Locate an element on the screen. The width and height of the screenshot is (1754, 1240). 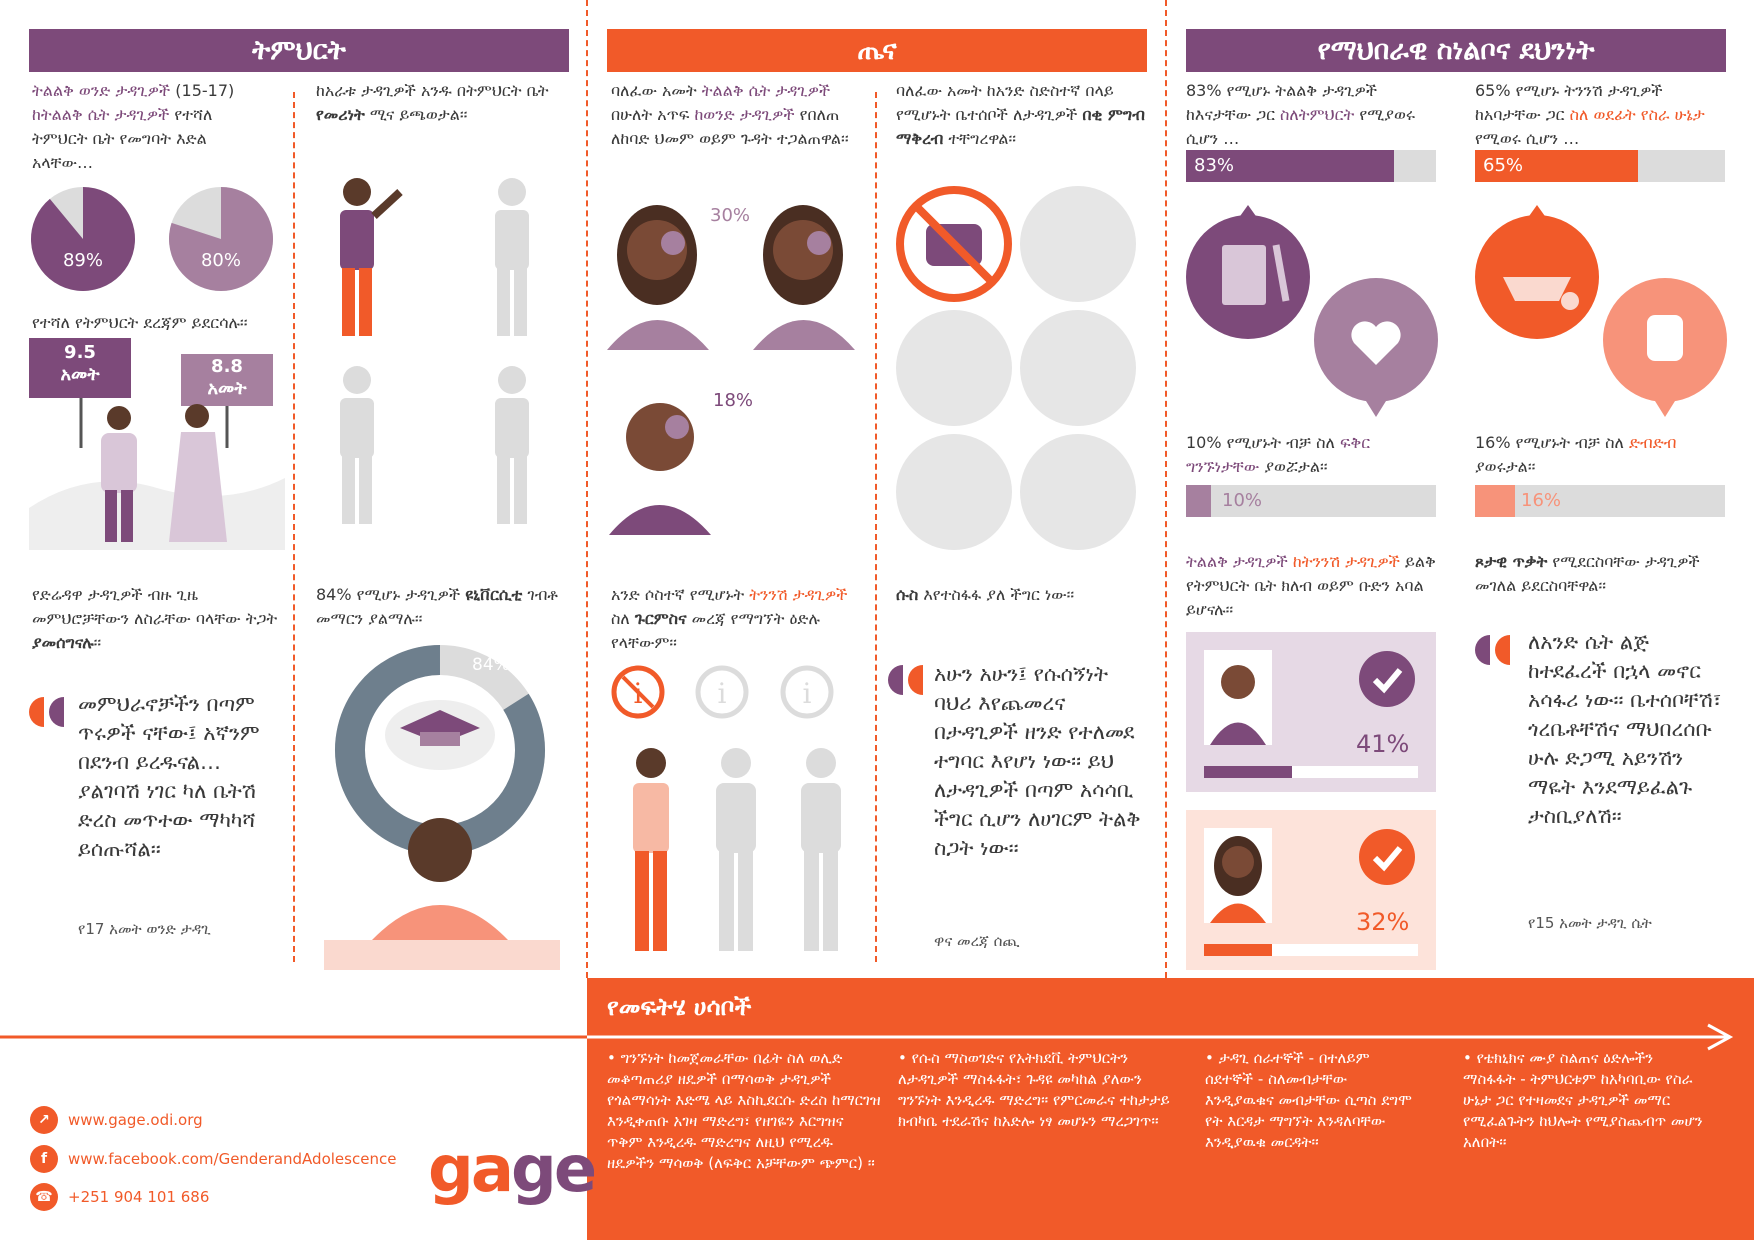
sign-girls-unit: አመት is located at coordinates (227, 388).